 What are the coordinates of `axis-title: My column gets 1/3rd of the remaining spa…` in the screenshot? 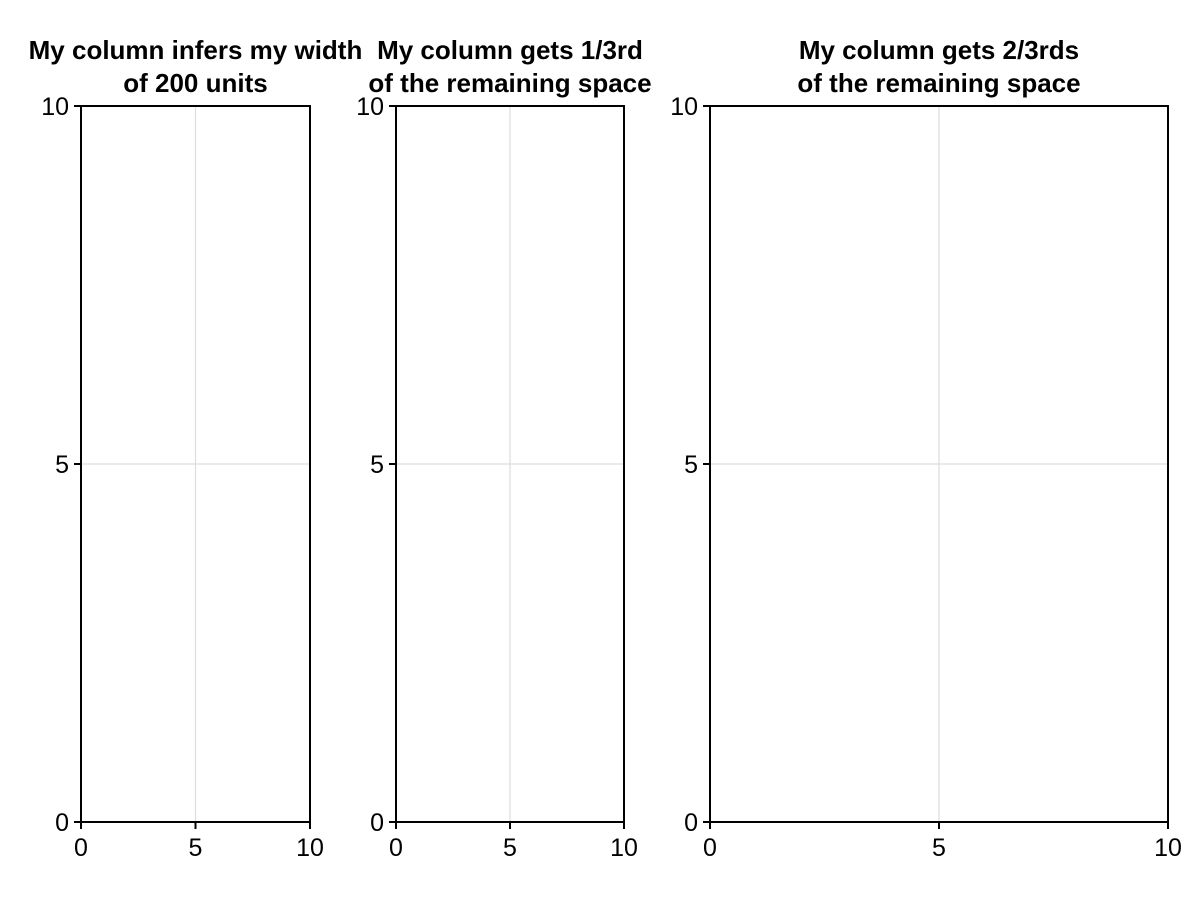 It's located at (509, 66).